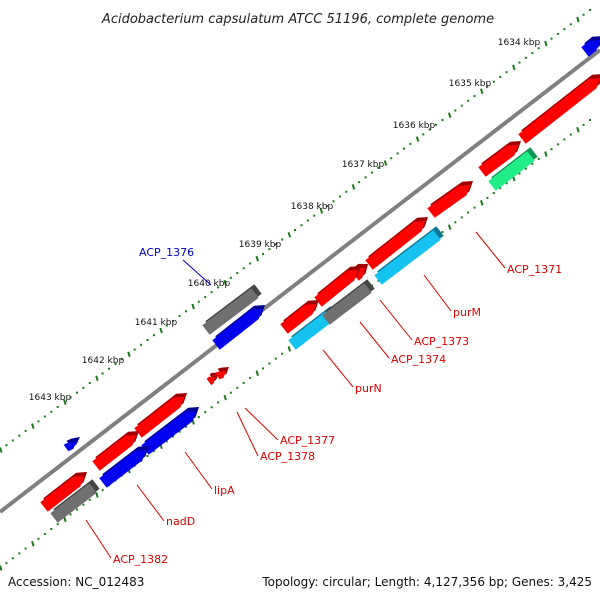 This screenshot has width=600, height=600. Describe the element at coordinates (260, 245) in the screenshot. I see `kbp-label: 1639 kbp` at that location.